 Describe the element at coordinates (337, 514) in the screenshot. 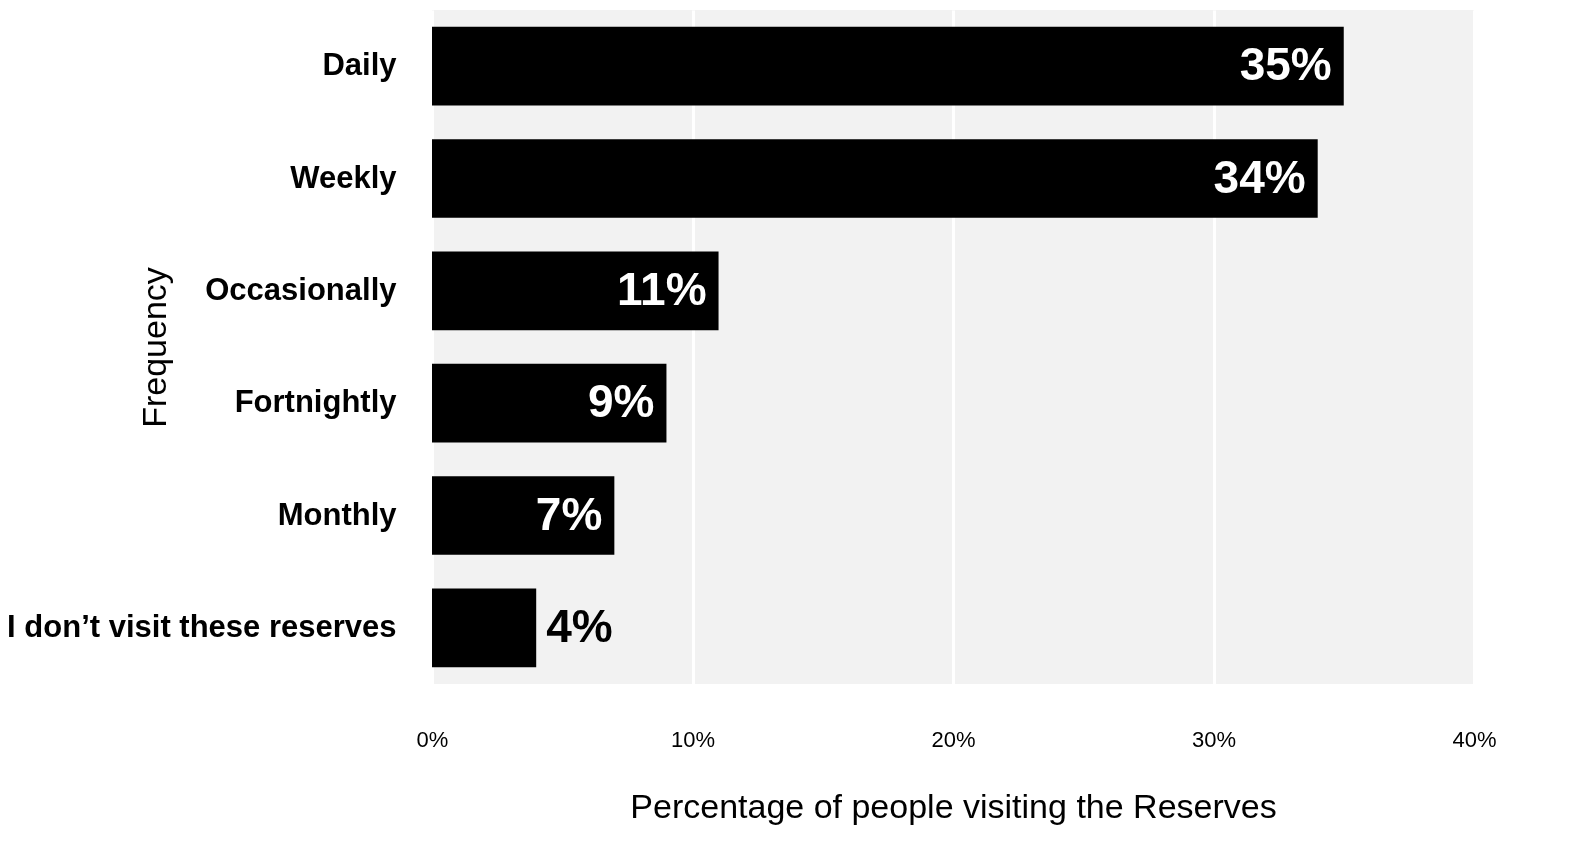

I see `y-tick-label: Monthly` at that location.